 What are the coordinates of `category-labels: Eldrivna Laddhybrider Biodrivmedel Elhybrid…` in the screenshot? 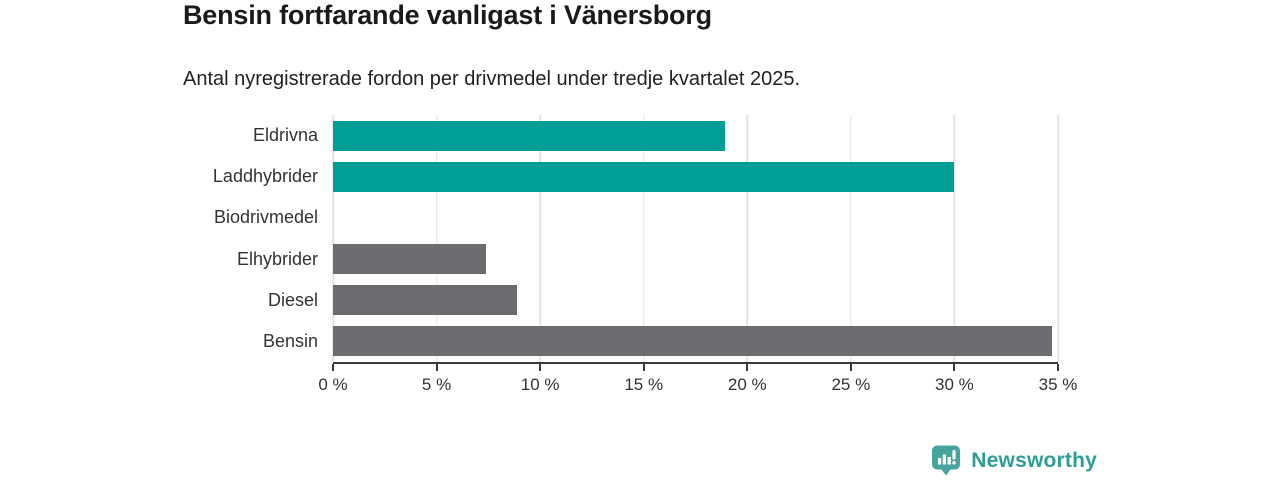 It's located at (159, 238).